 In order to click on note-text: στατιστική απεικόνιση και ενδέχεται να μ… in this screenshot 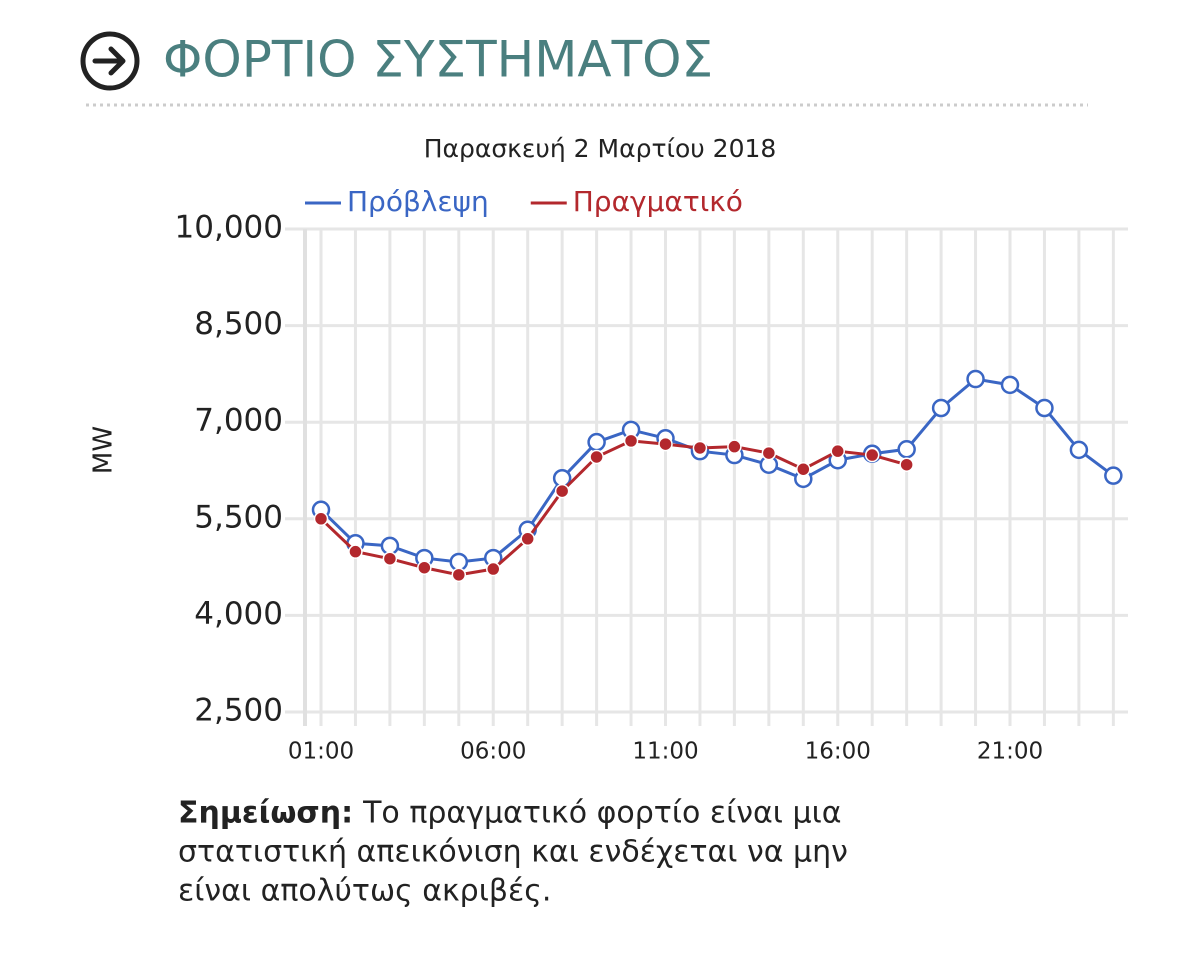, I will do `click(513, 852)`.